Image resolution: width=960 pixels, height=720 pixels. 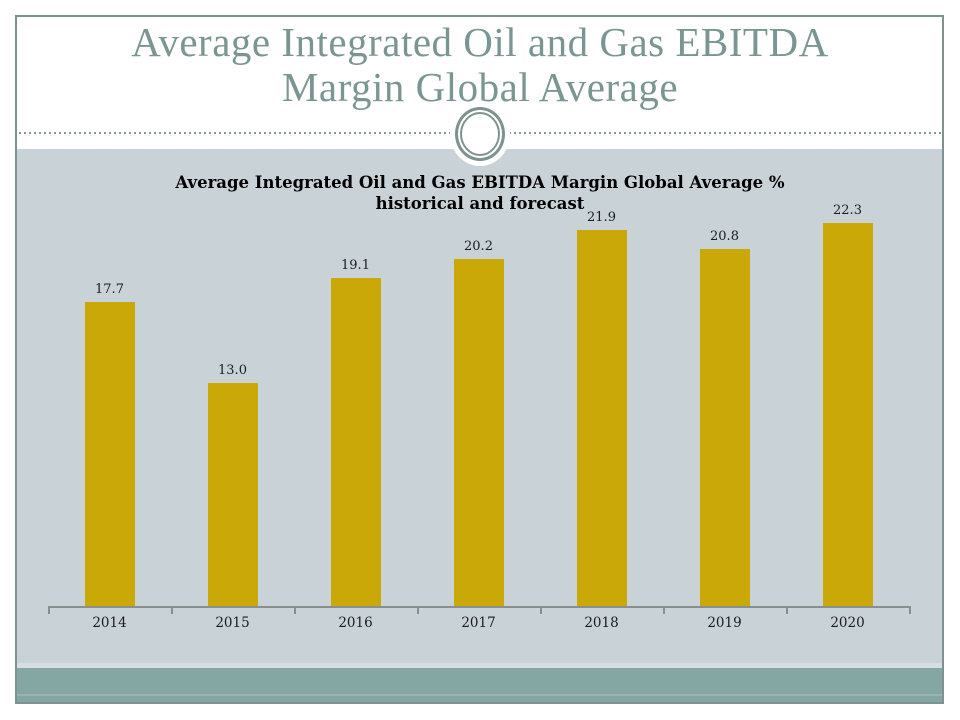 I want to click on bar-value-label: 20.2, so click(x=478, y=246).